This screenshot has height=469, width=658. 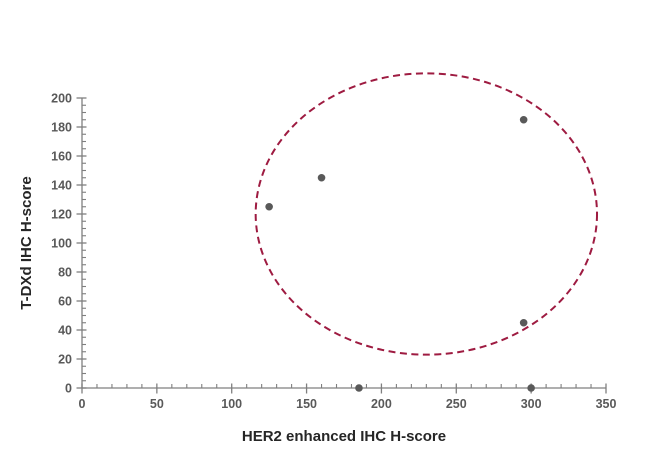 What do you see at coordinates (65, 360) in the screenshot?
I see `y-tick-label: 20` at bounding box center [65, 360].